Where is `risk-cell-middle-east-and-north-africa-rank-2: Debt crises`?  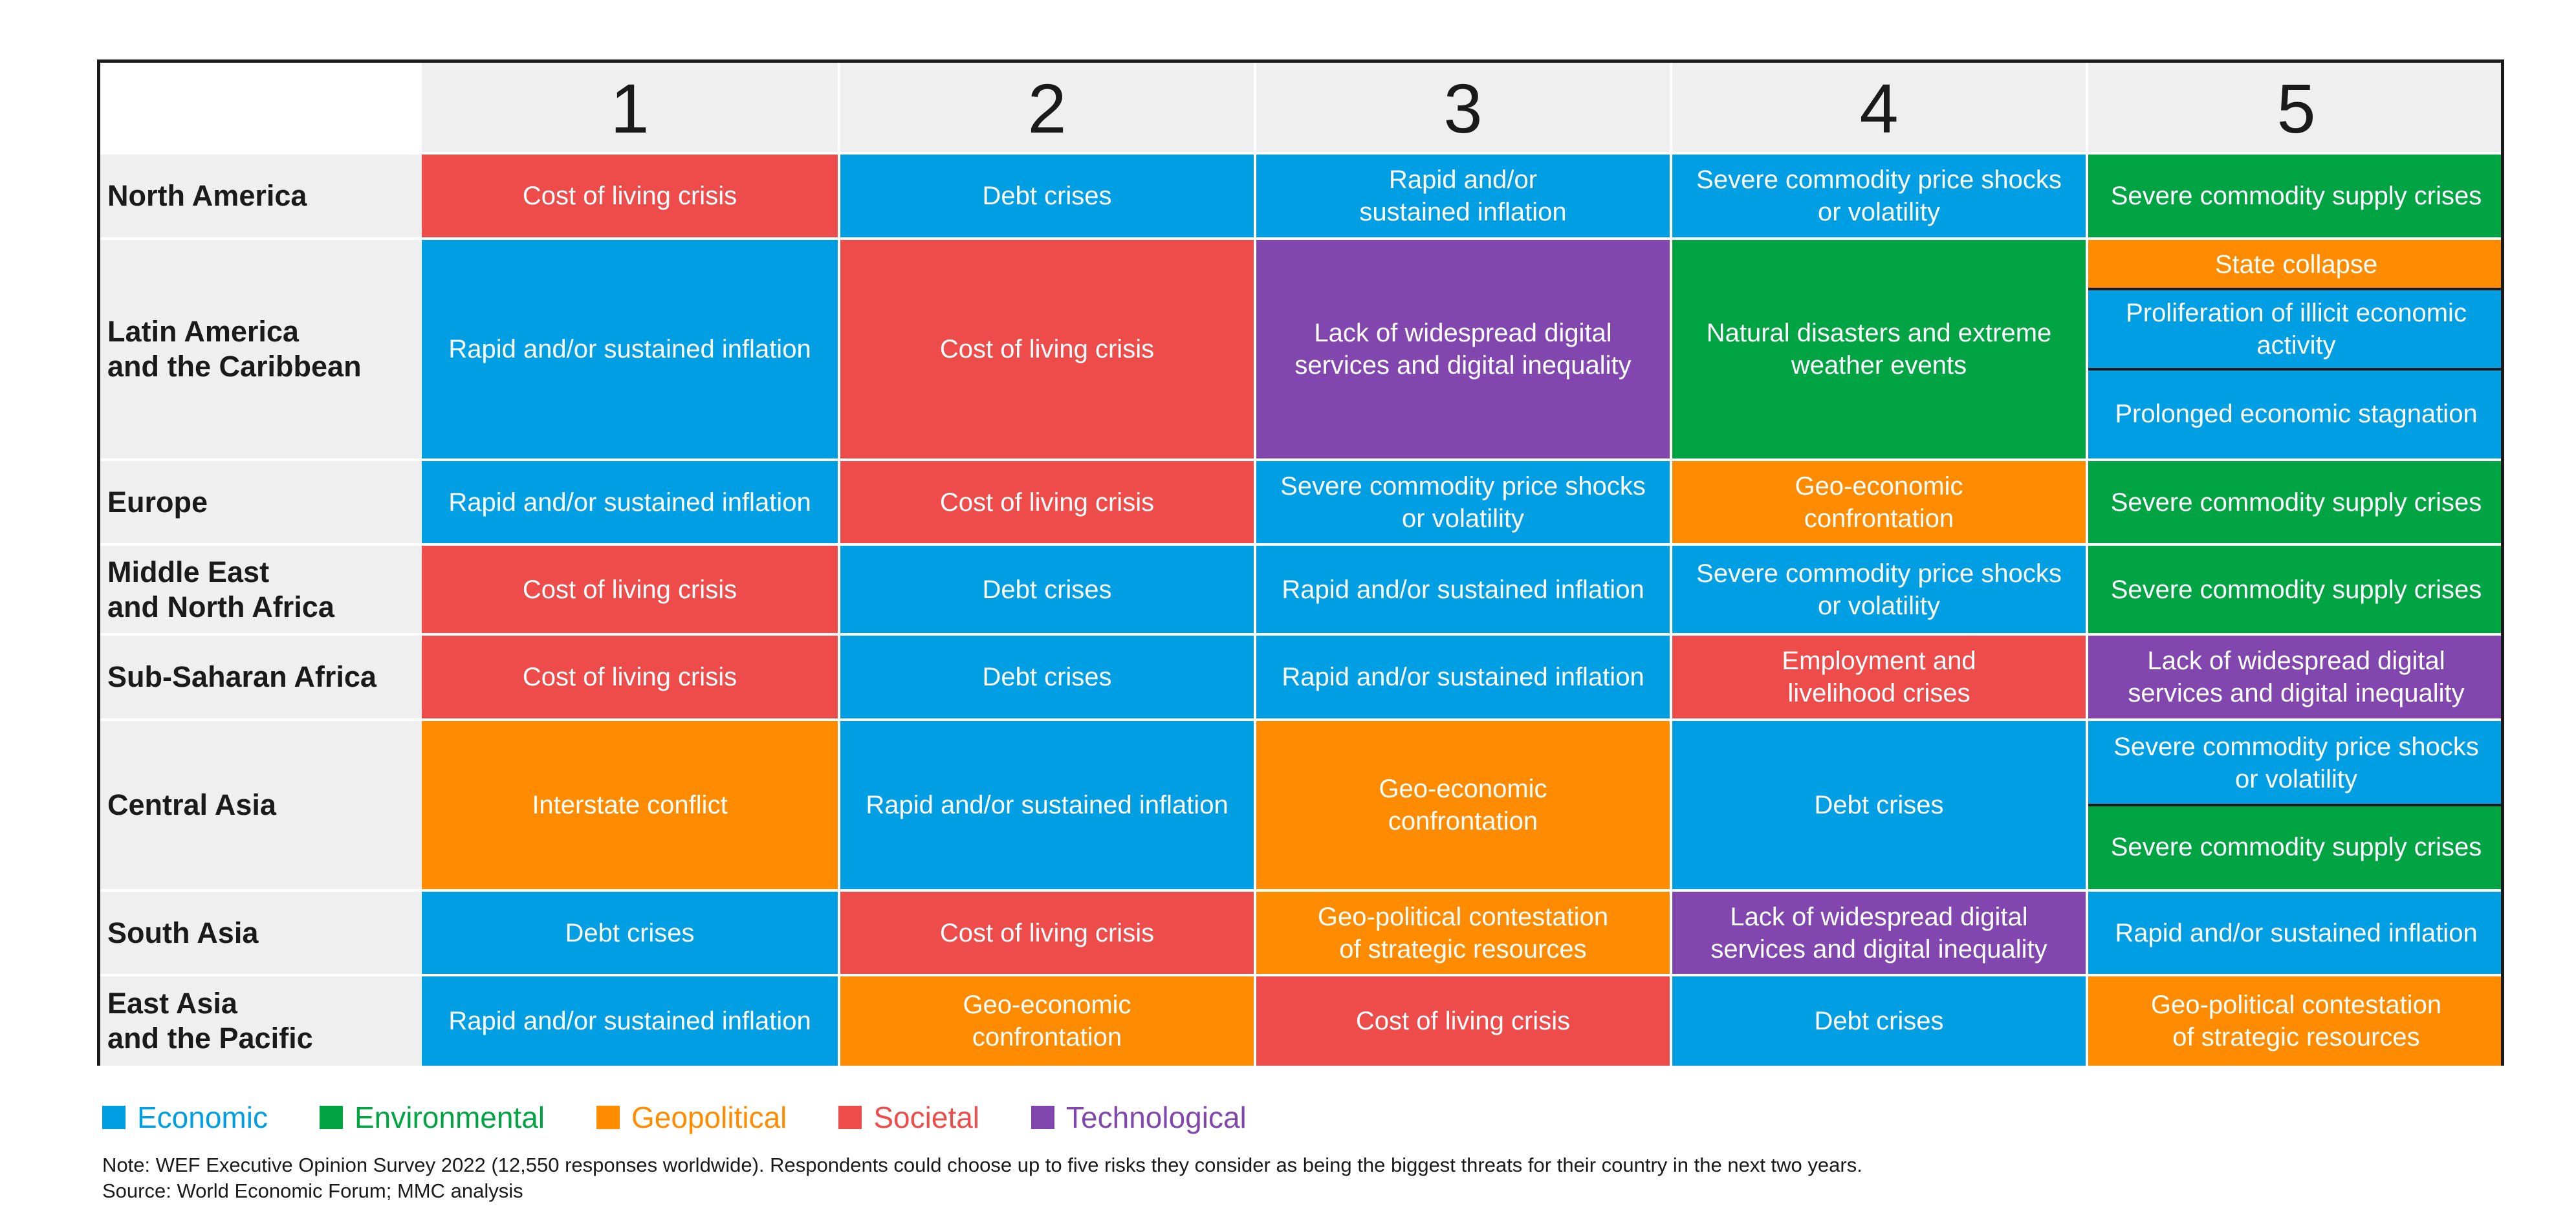 risk-cell-middle-east-and-north-africa-rank-2: Debt crises is located at coordinates (1047, 589).